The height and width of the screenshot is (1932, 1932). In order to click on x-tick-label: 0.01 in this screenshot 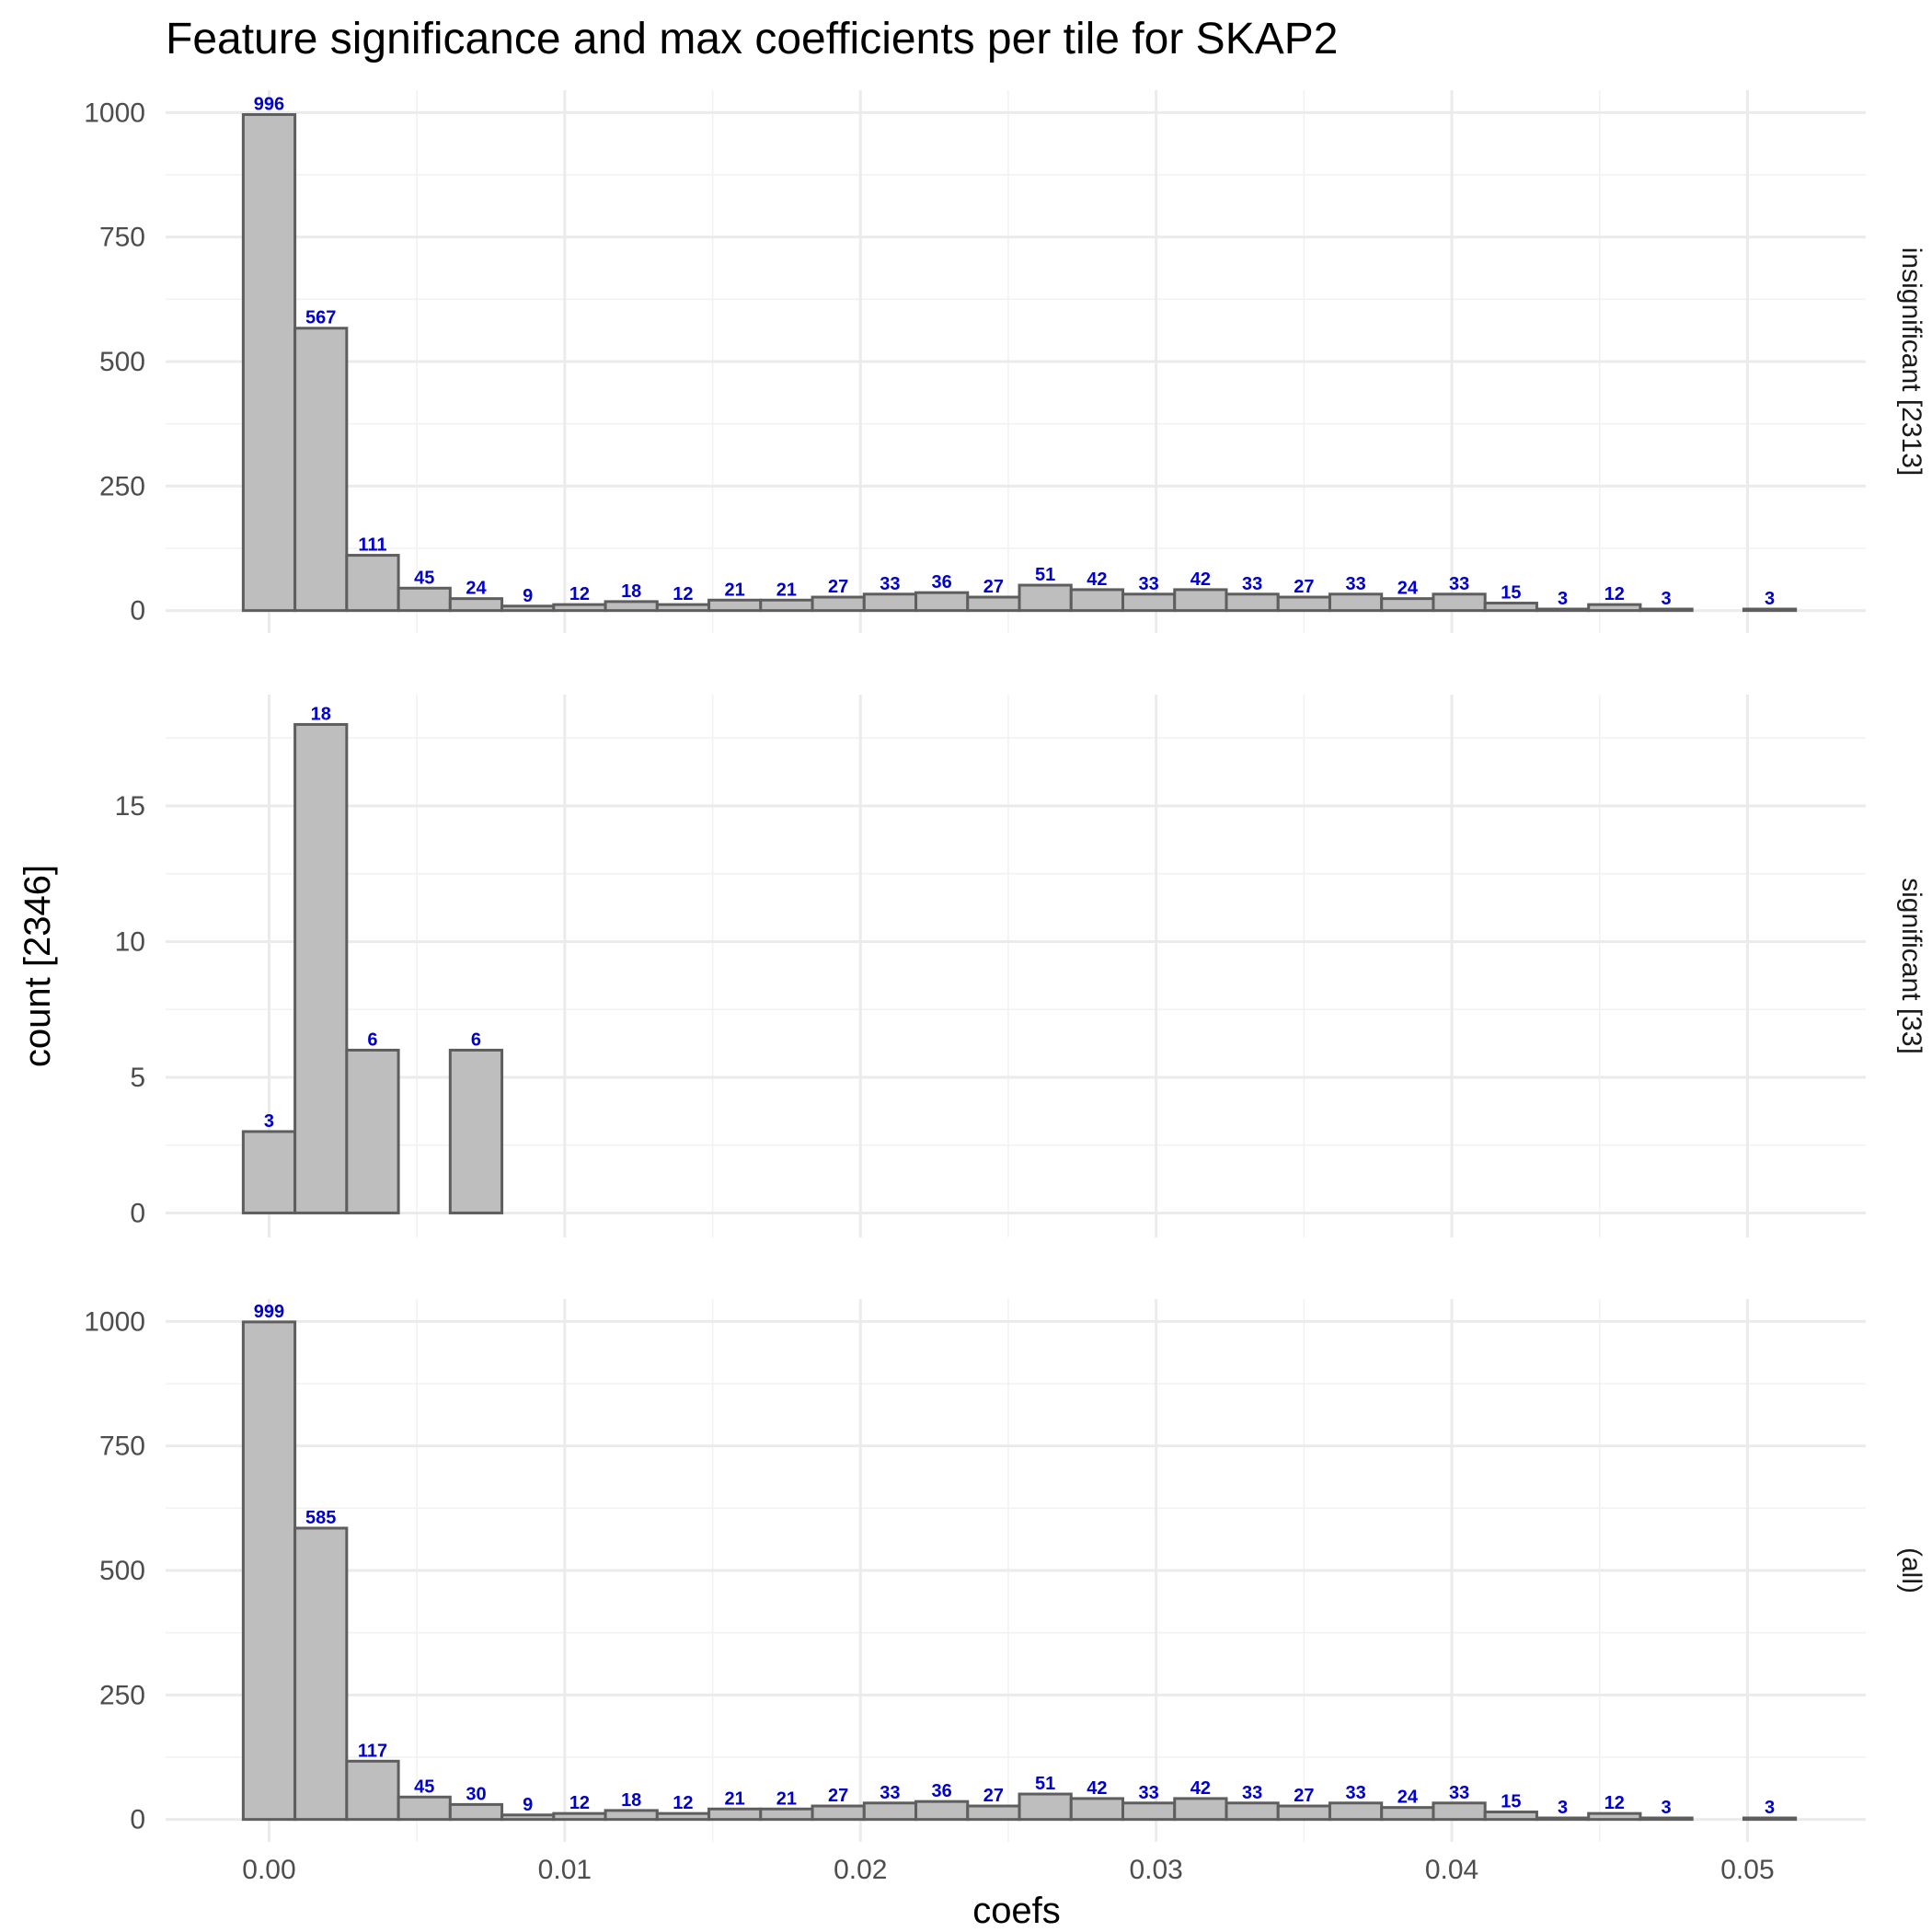, I will do `click(565, 1870)`.